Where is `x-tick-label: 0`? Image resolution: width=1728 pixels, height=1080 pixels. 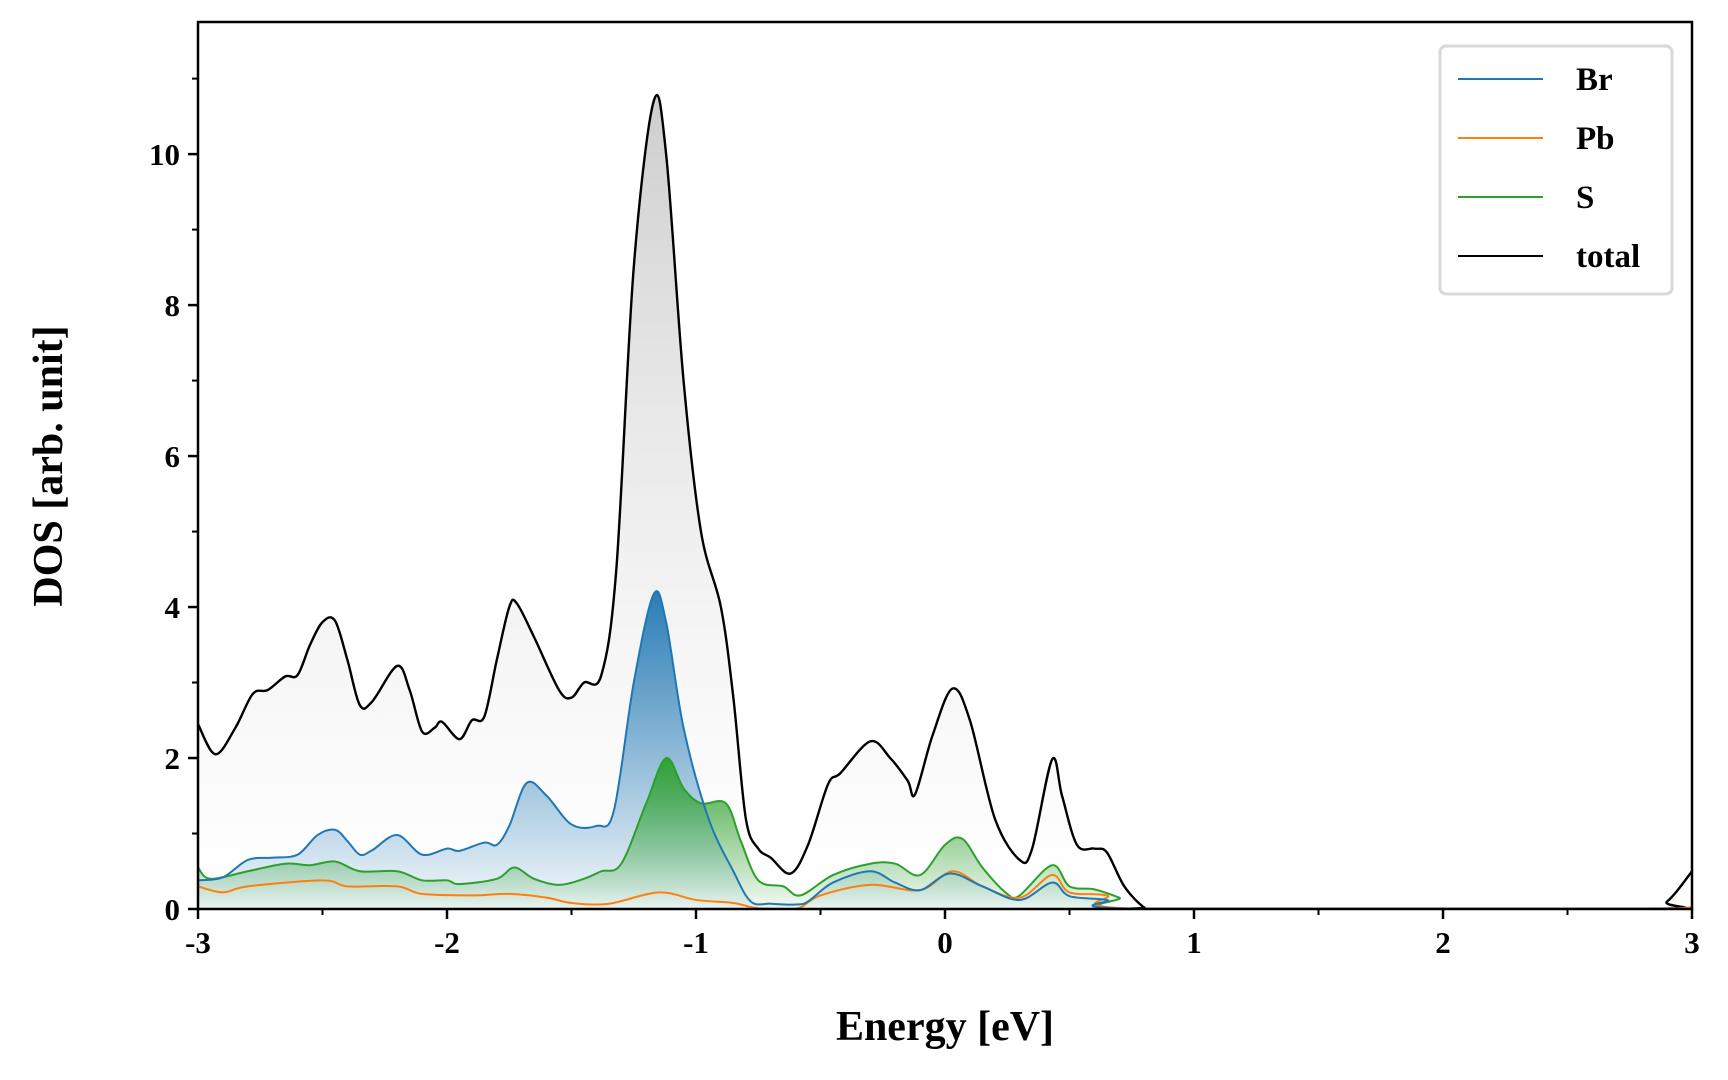 x-tick-label: 0 is located at coordinates (945, 942).